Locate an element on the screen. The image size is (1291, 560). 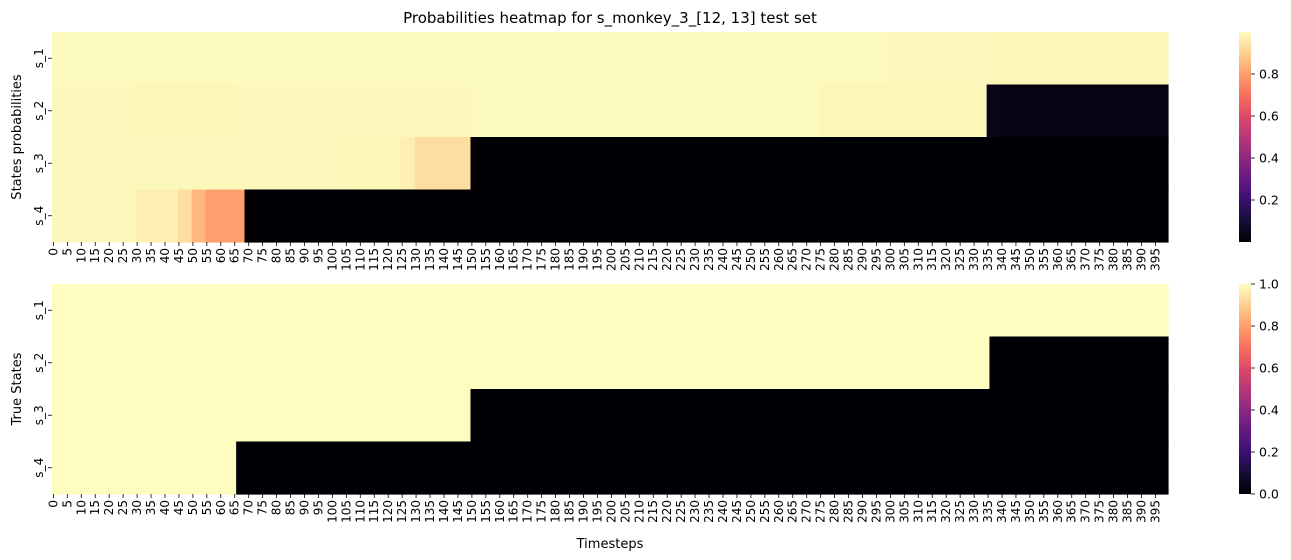
x-tick-label: 325 is located at coordinates (960, 511).